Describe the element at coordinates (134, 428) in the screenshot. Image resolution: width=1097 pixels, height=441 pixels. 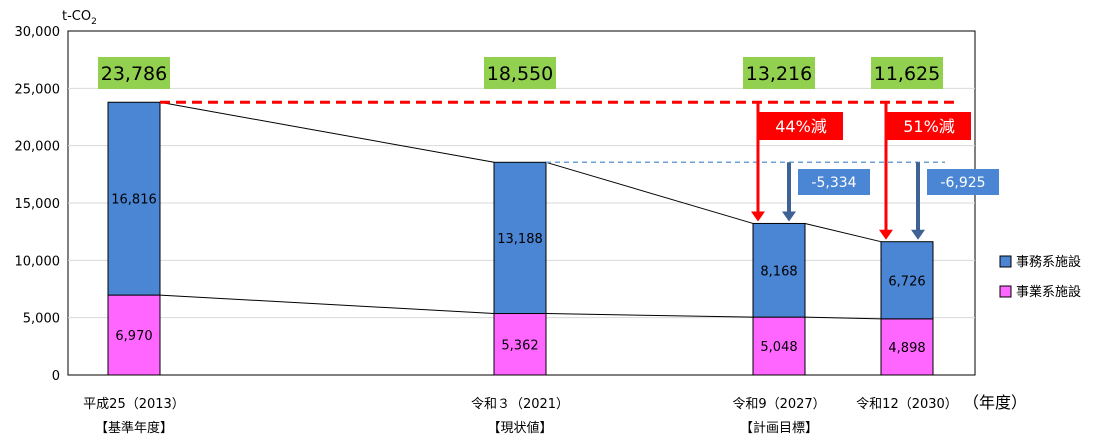
I see `x-tick-note: 【基準年度】` at that location.